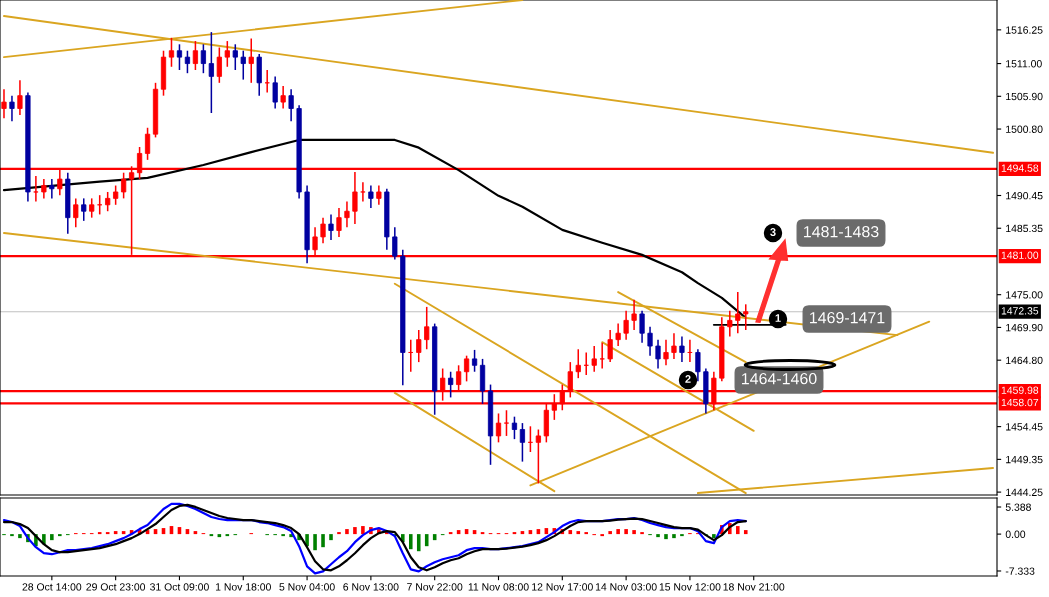  Describe the element at coordinates (1024, 129) in the screenshot. I see `y-tick-label: 1500.80` at that location.